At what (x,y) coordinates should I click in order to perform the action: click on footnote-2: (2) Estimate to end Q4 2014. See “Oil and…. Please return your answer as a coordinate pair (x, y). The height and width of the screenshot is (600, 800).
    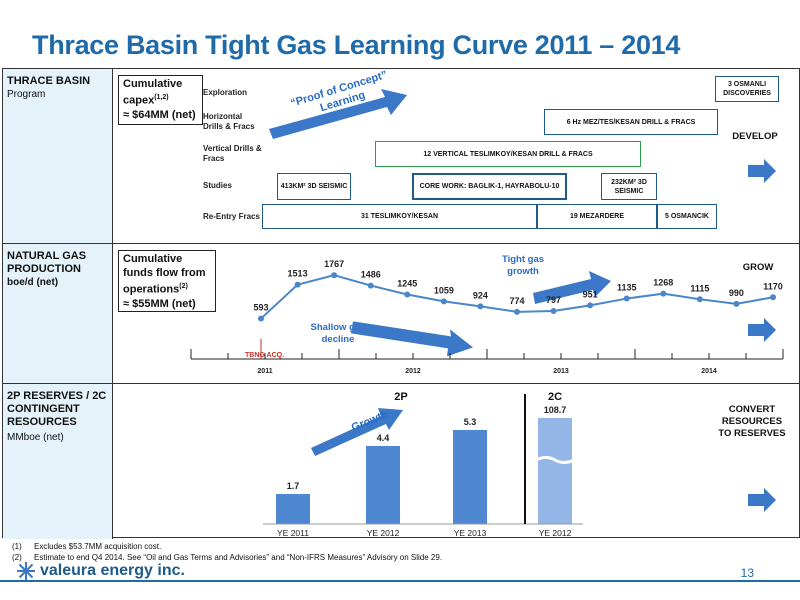
    Looking at the image, I should click on (227, 558).